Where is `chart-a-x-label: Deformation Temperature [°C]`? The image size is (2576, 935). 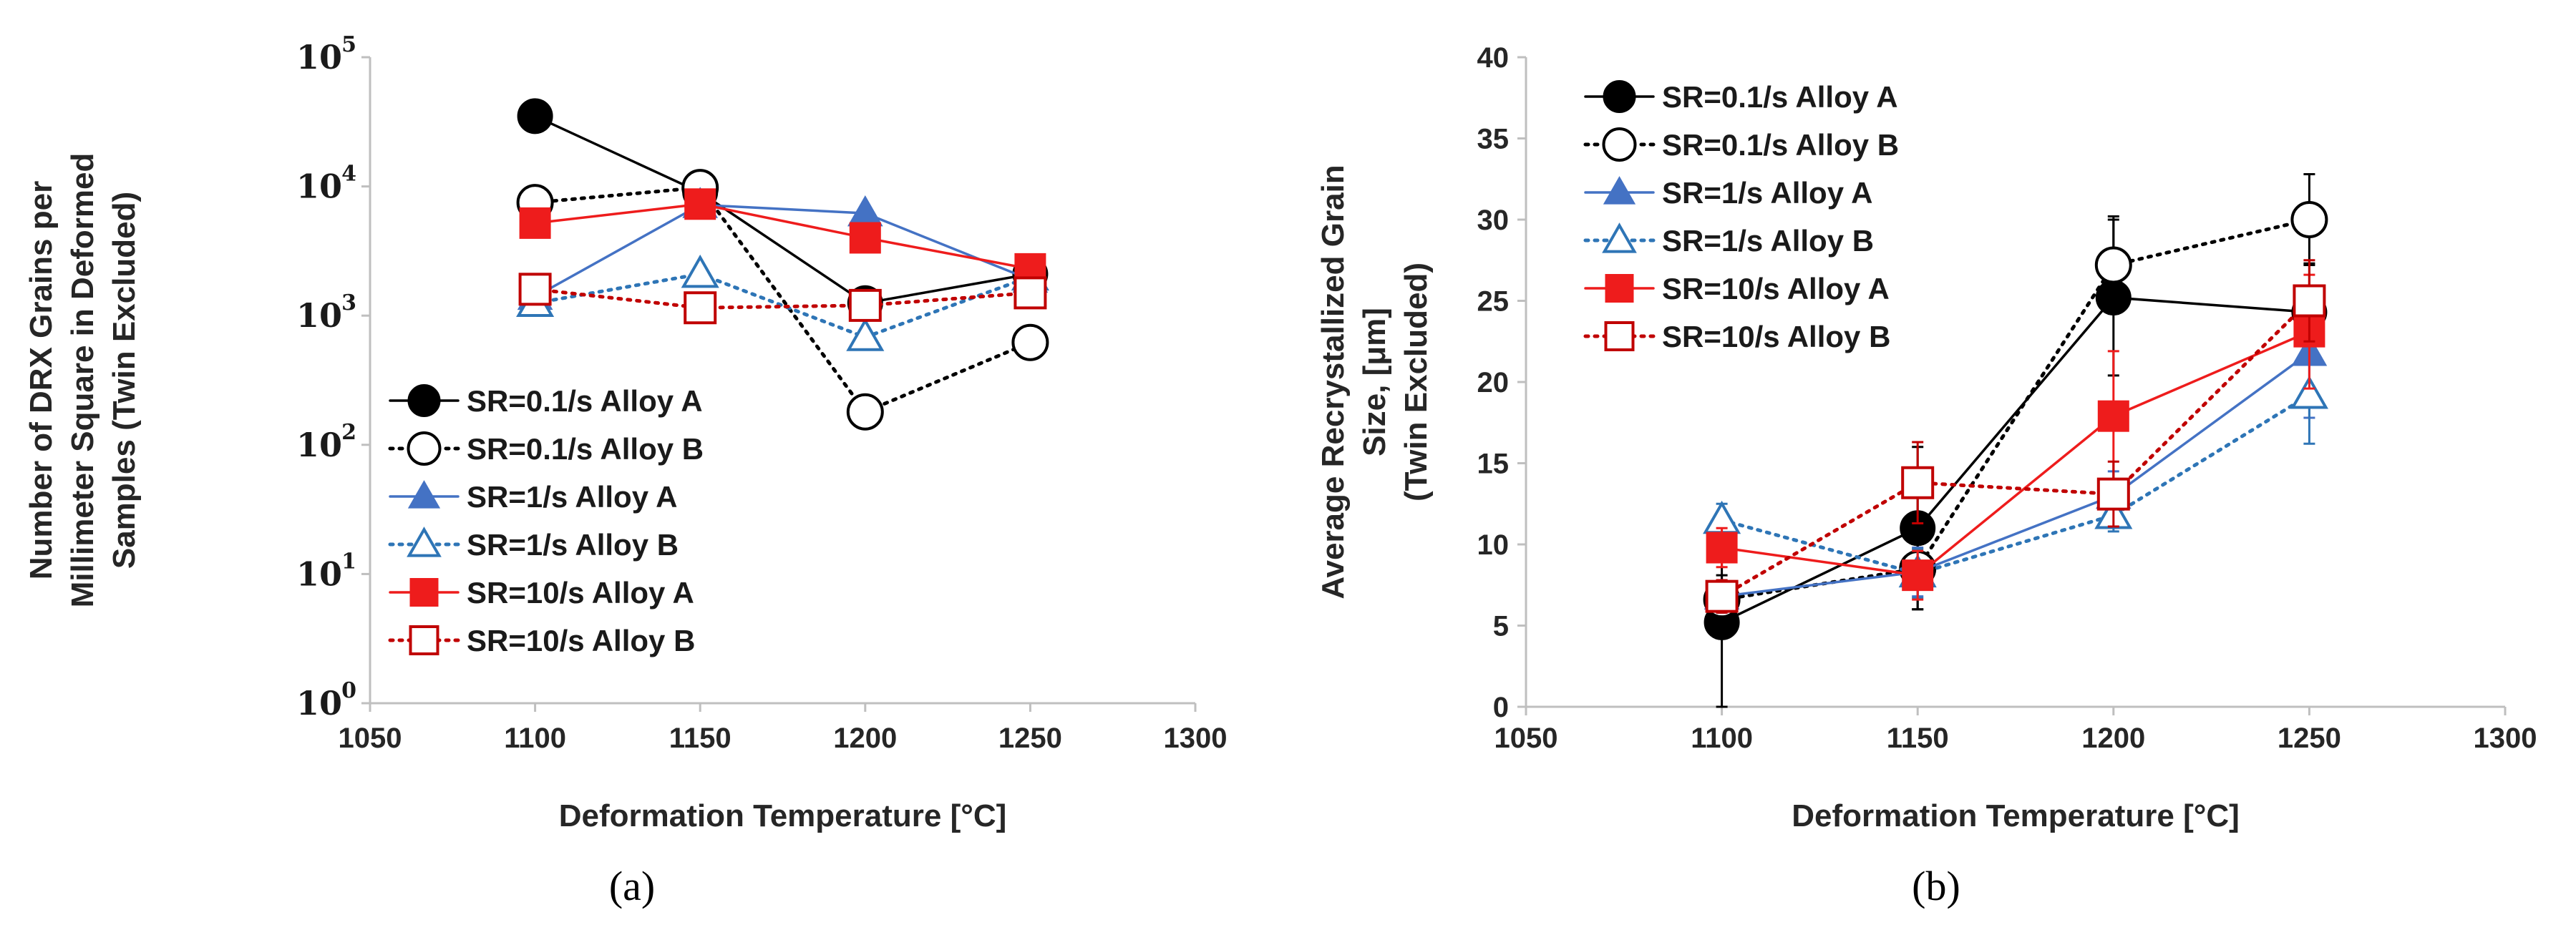 chart-a-x-label: Deformation Temperature [°C] is located at coordinates (783, 816).